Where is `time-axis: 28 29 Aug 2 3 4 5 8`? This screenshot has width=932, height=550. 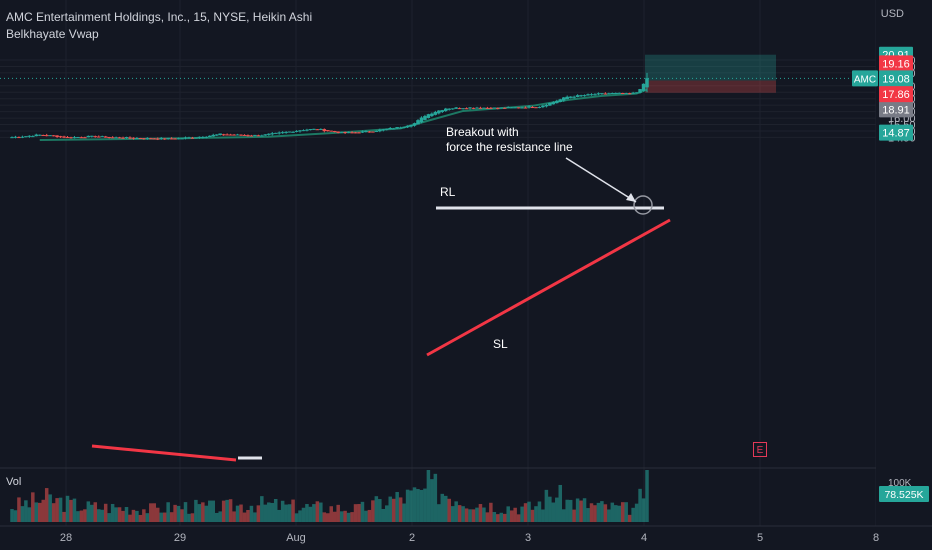
time-axis: 28 29 Aug 2 3 4 5 8 is located at coordinates (466, 534).